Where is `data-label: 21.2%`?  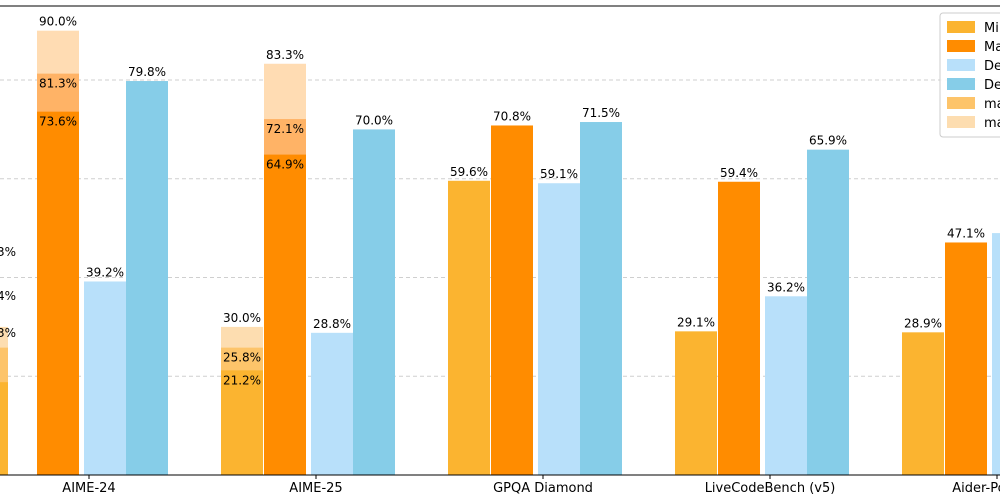 data-label: 21.2% is located at coordinates (242, 380).